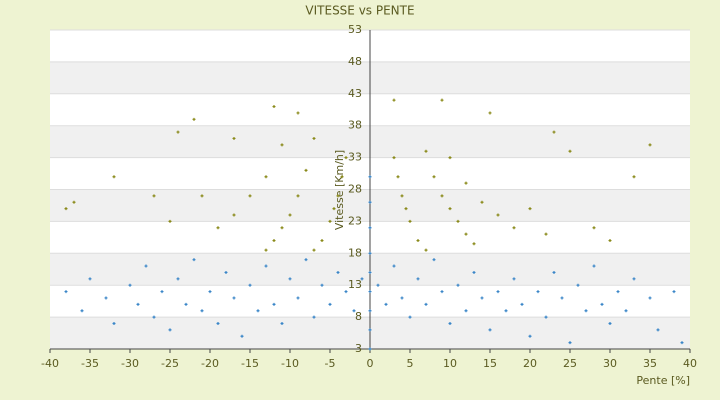  Describe the element at coordinates (610, 363) in the screenshot. I see `x-tick-label: 30` at that location.